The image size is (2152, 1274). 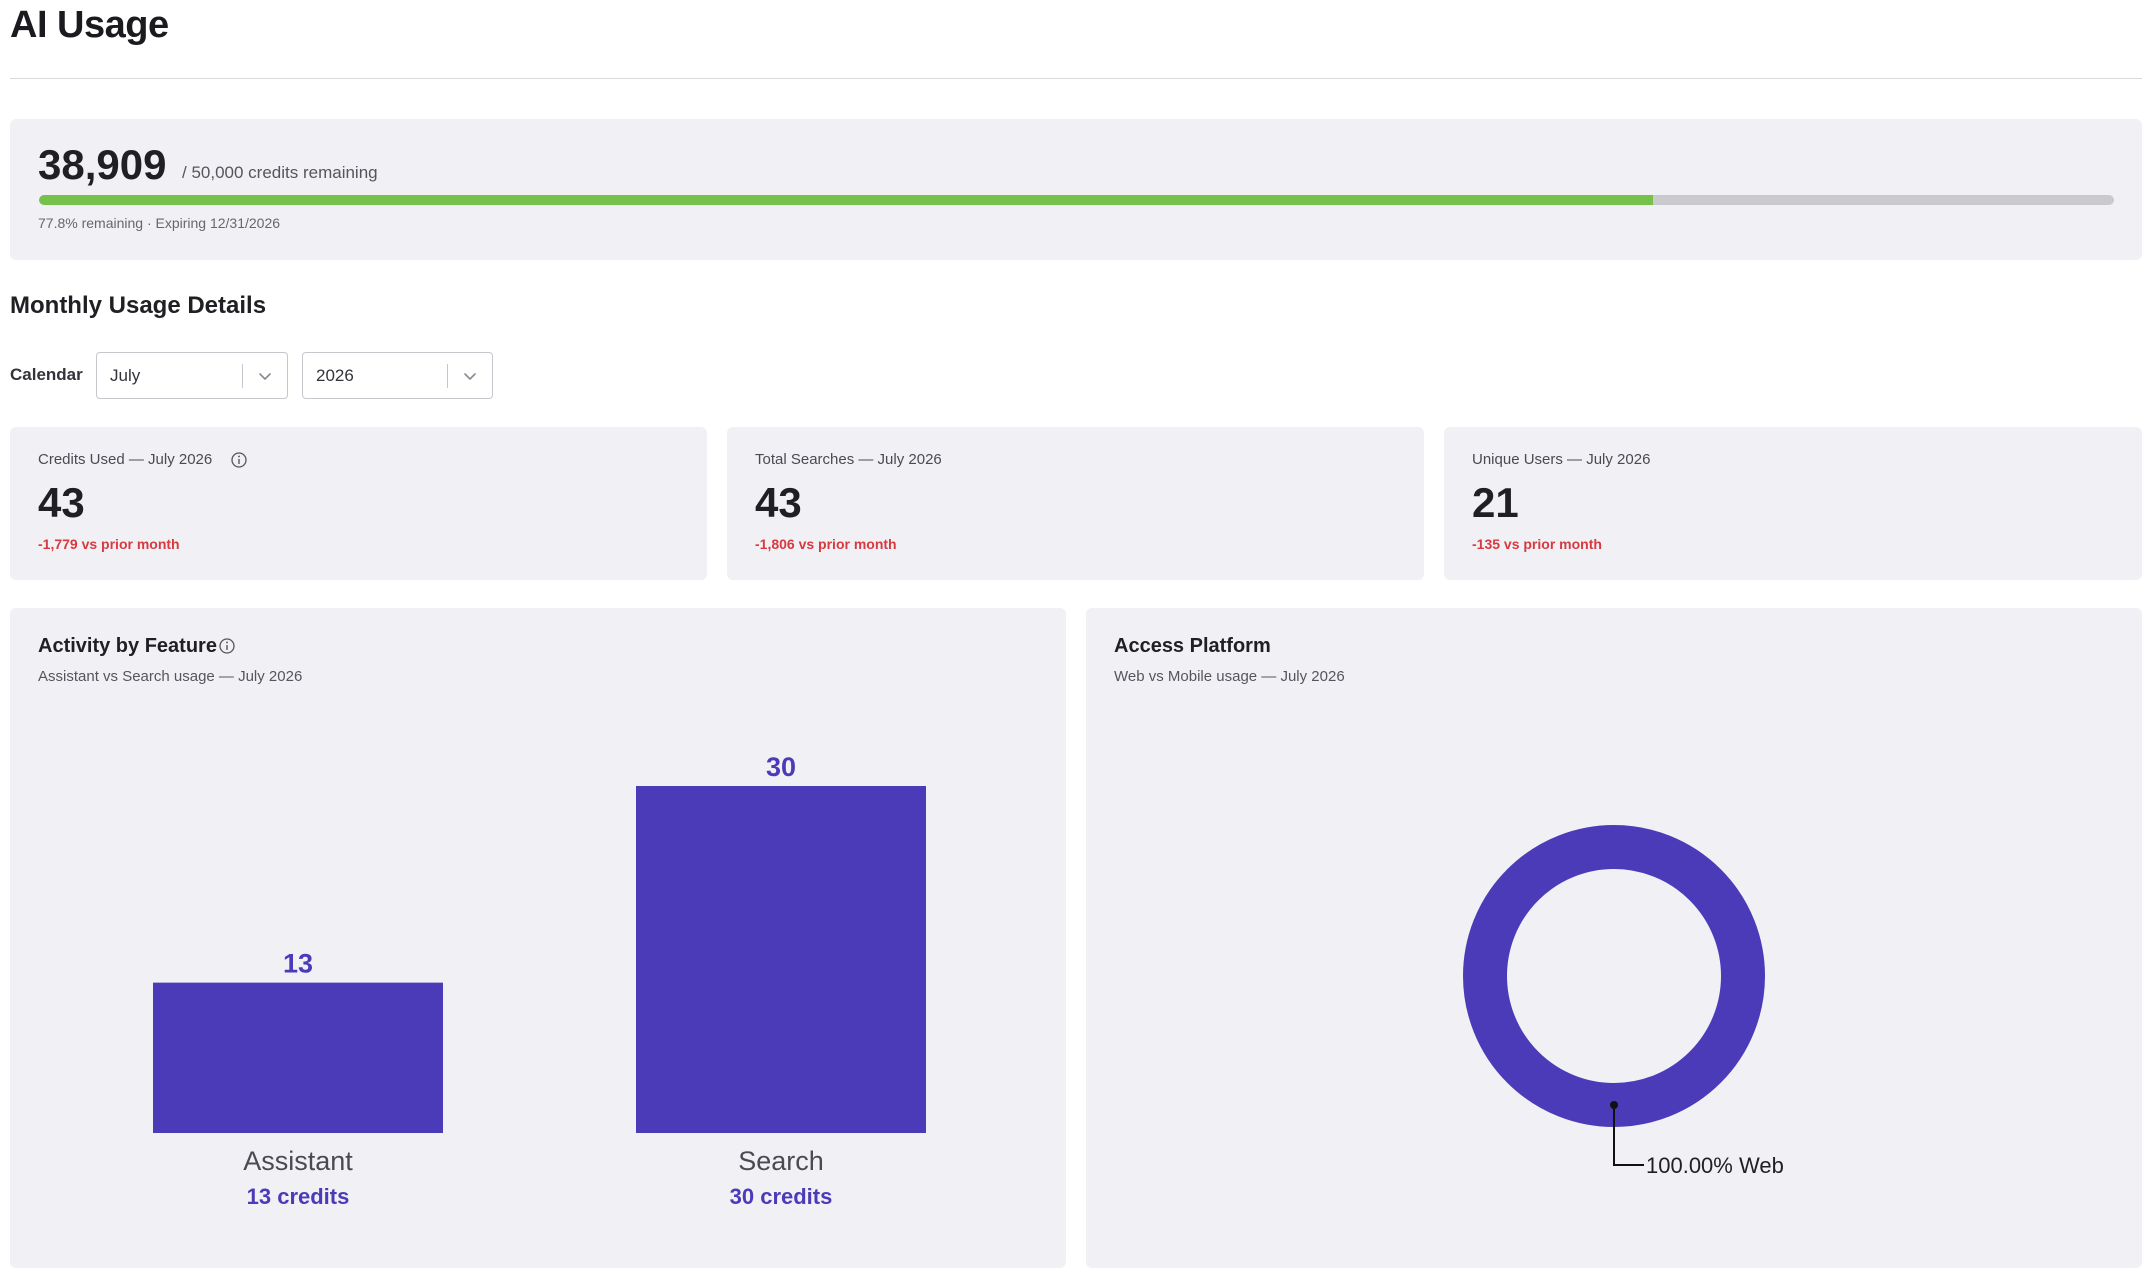 I want to click on stat-label: Unique Users — July 2026, so click(x=1561, y=459).